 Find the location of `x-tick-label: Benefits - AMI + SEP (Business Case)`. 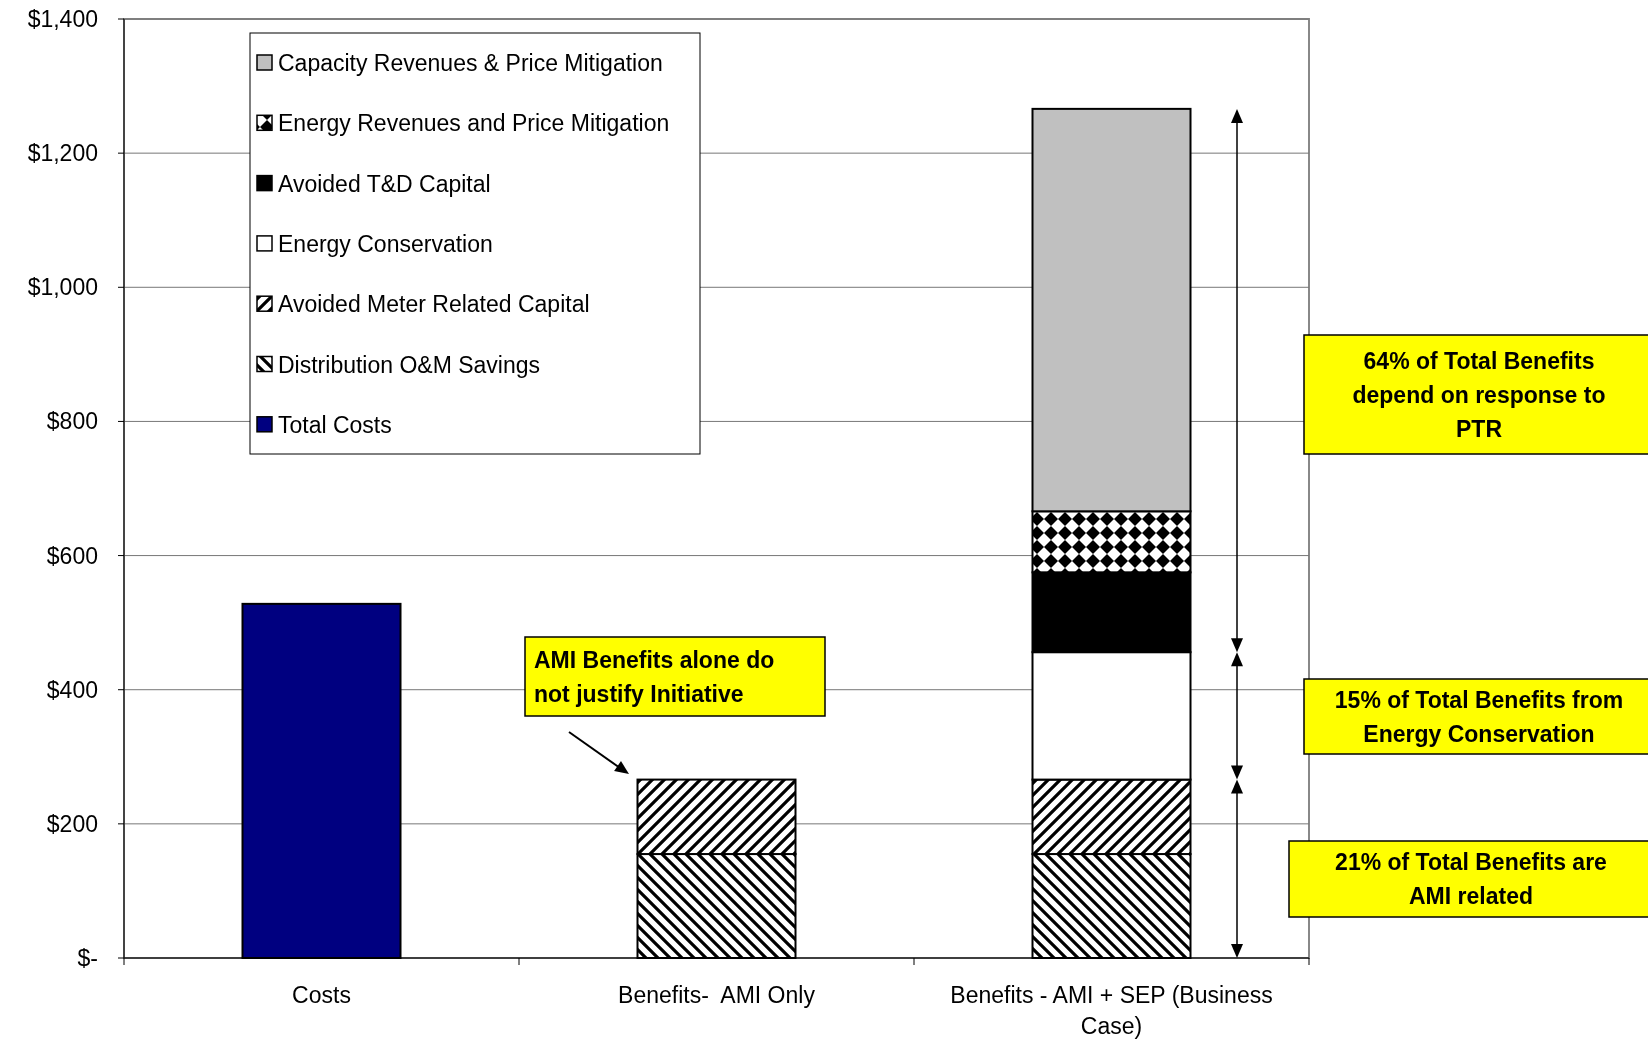

x-tick-label: Benefits - AMI + SEP (Business Case) is located at coordinates (1111, 1010).